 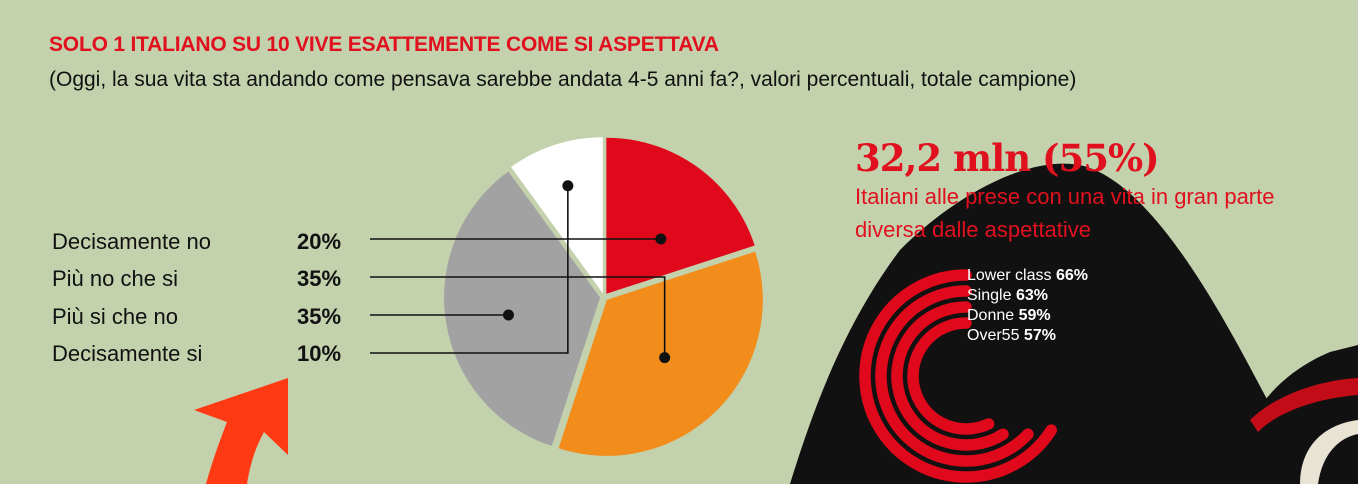 I want to click on segment-label-single: Single, so click(x=989, y=295).